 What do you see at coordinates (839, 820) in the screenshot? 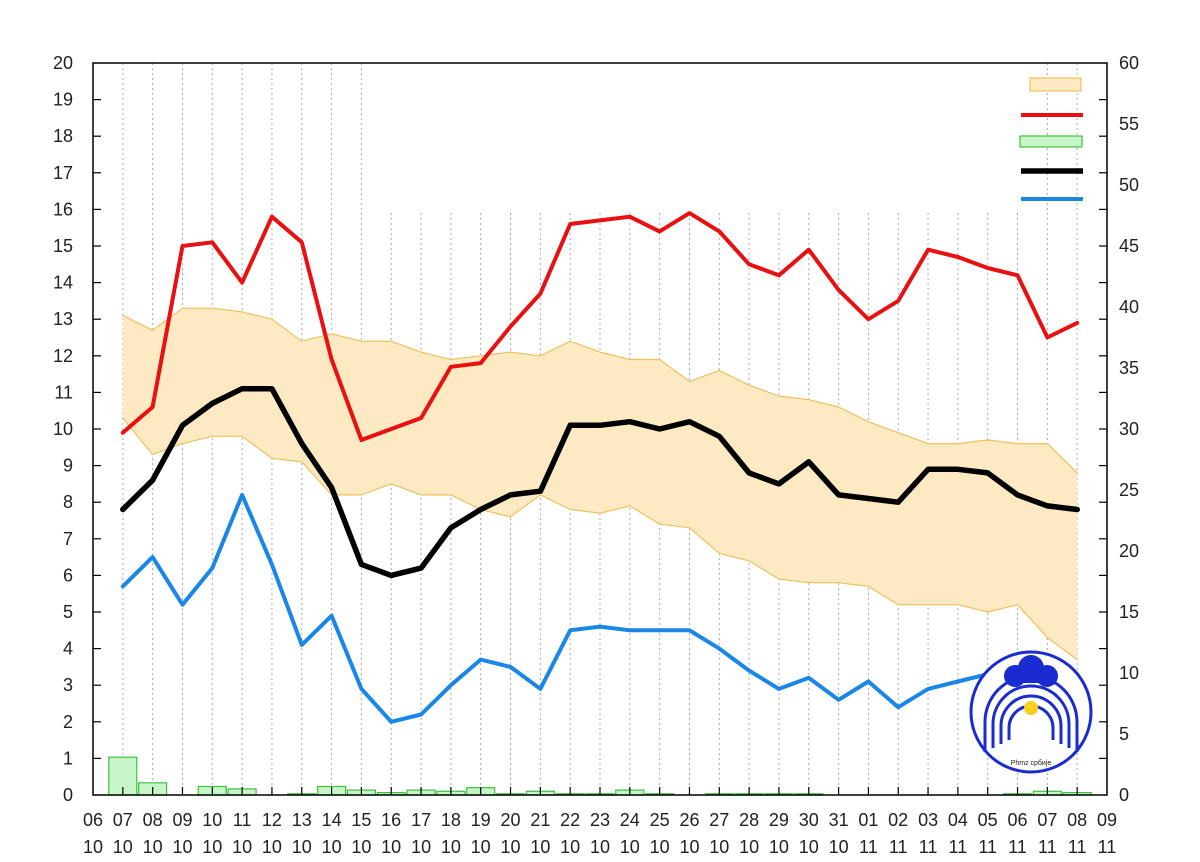
I see `x-tick-day: 31` at bounding box center [839, 820].